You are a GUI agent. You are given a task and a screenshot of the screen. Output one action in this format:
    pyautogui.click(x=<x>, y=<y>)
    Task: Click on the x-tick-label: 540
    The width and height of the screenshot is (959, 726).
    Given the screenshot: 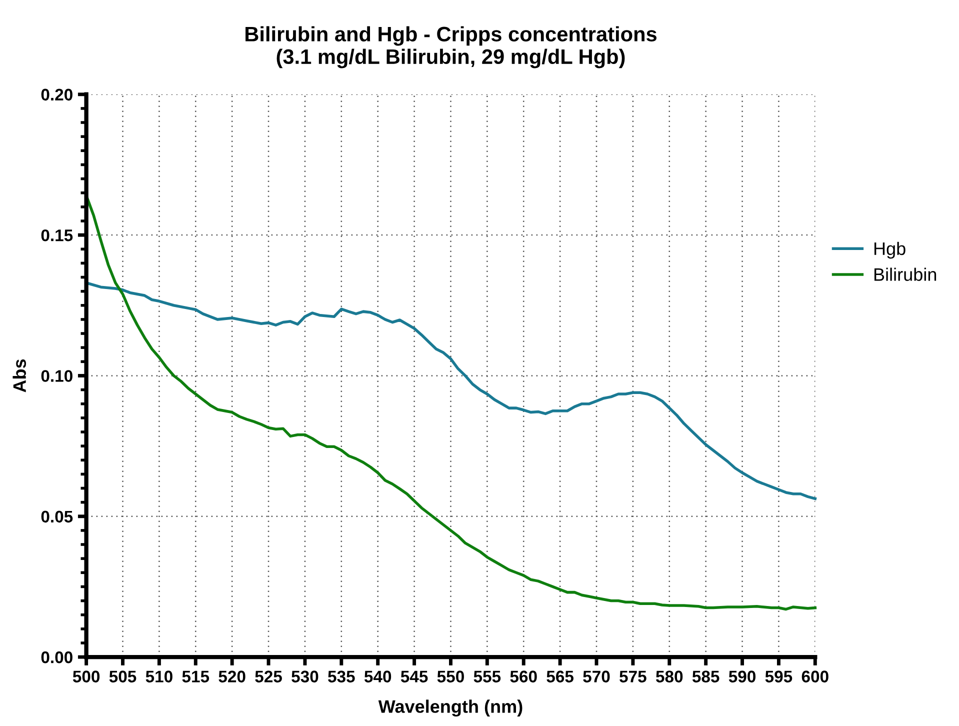 What is the action you would take?
    pyautogui.click(x=378, y=676)
    